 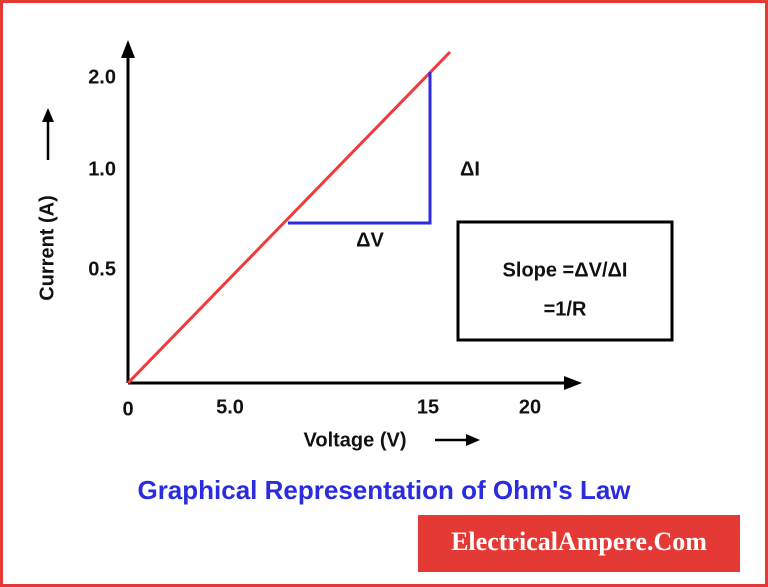 What do you see at coordinates (428, 407) in the screenshot?
I see `x-tick-label: 15` at bounding box center [428, 407].